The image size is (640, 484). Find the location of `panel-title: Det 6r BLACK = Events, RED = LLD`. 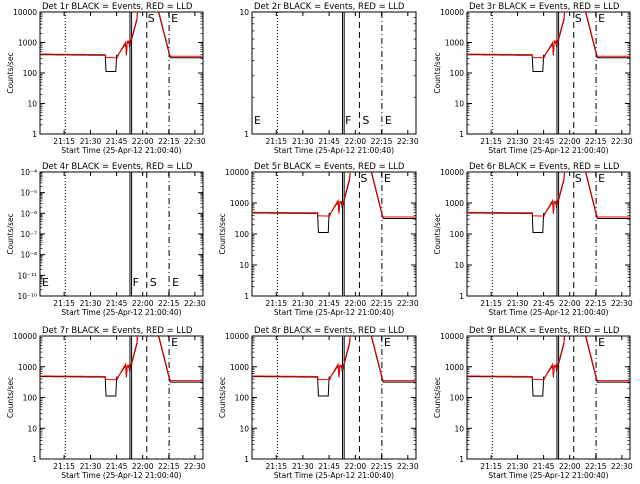

panel-title: Det 6r BLACK = Events, RED = LLD is located at coordinates (544, 167).